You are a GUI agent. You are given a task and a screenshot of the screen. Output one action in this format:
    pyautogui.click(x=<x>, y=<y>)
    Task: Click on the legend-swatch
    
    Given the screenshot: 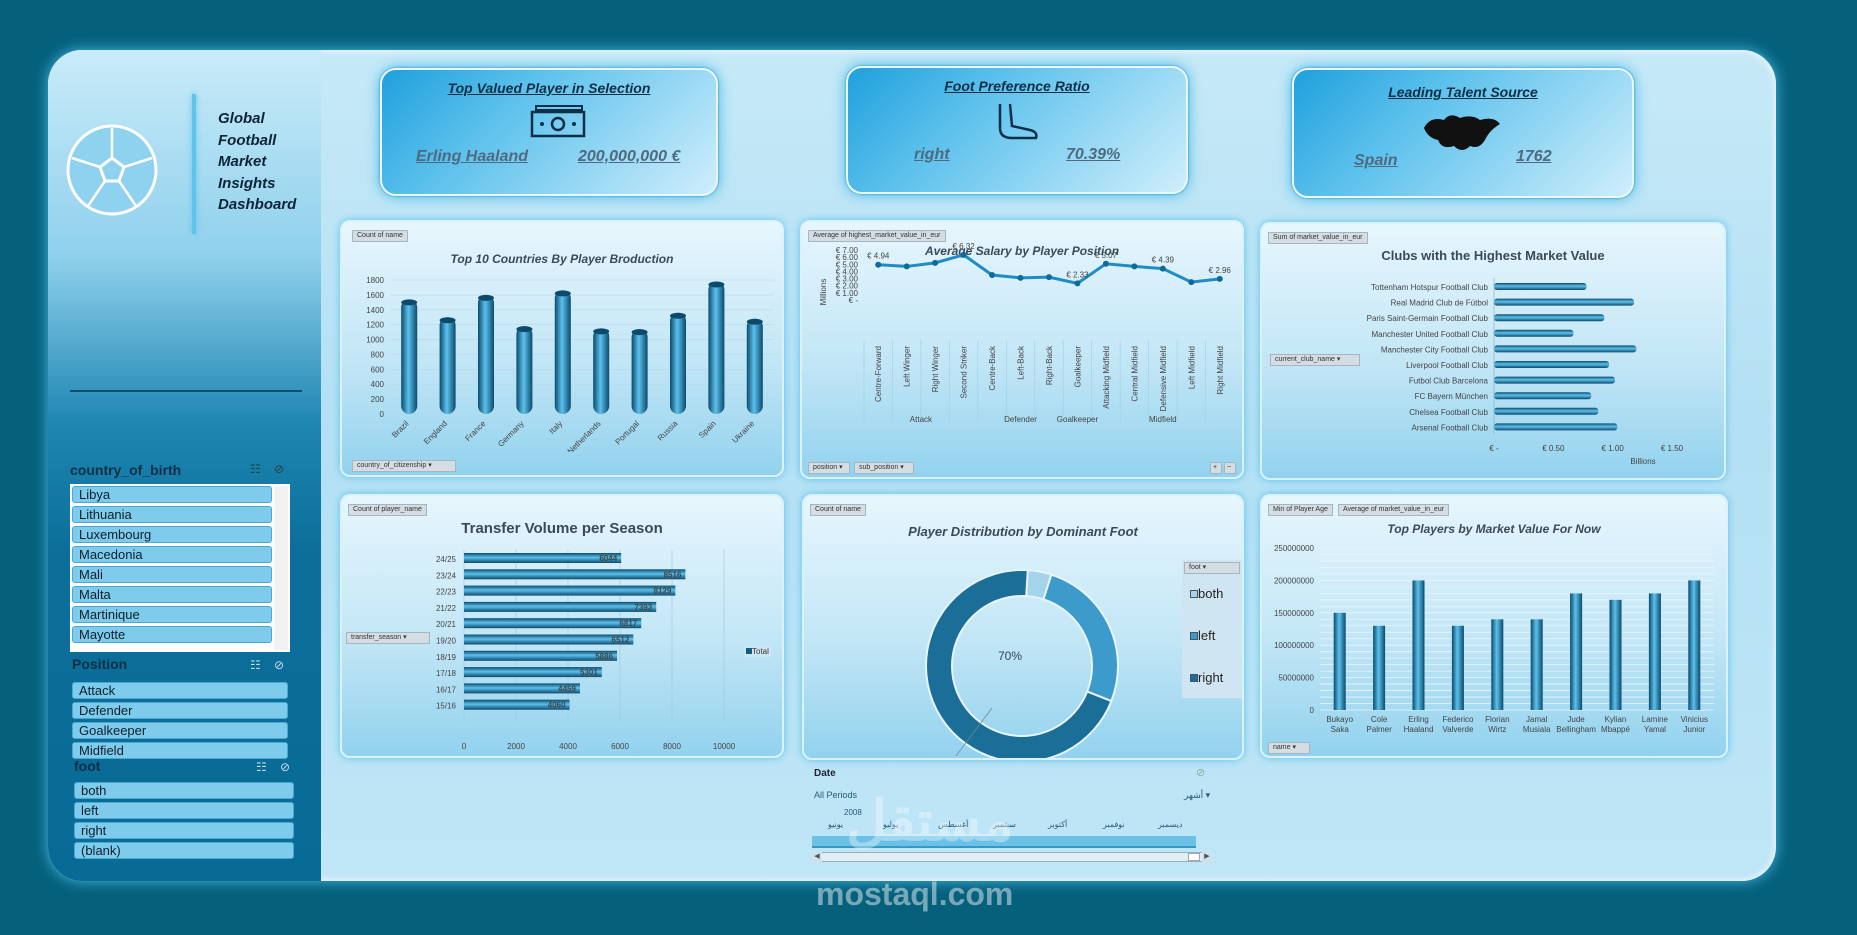 What is the action you would take?
    pyautogui.click(x=749, y=651)
    